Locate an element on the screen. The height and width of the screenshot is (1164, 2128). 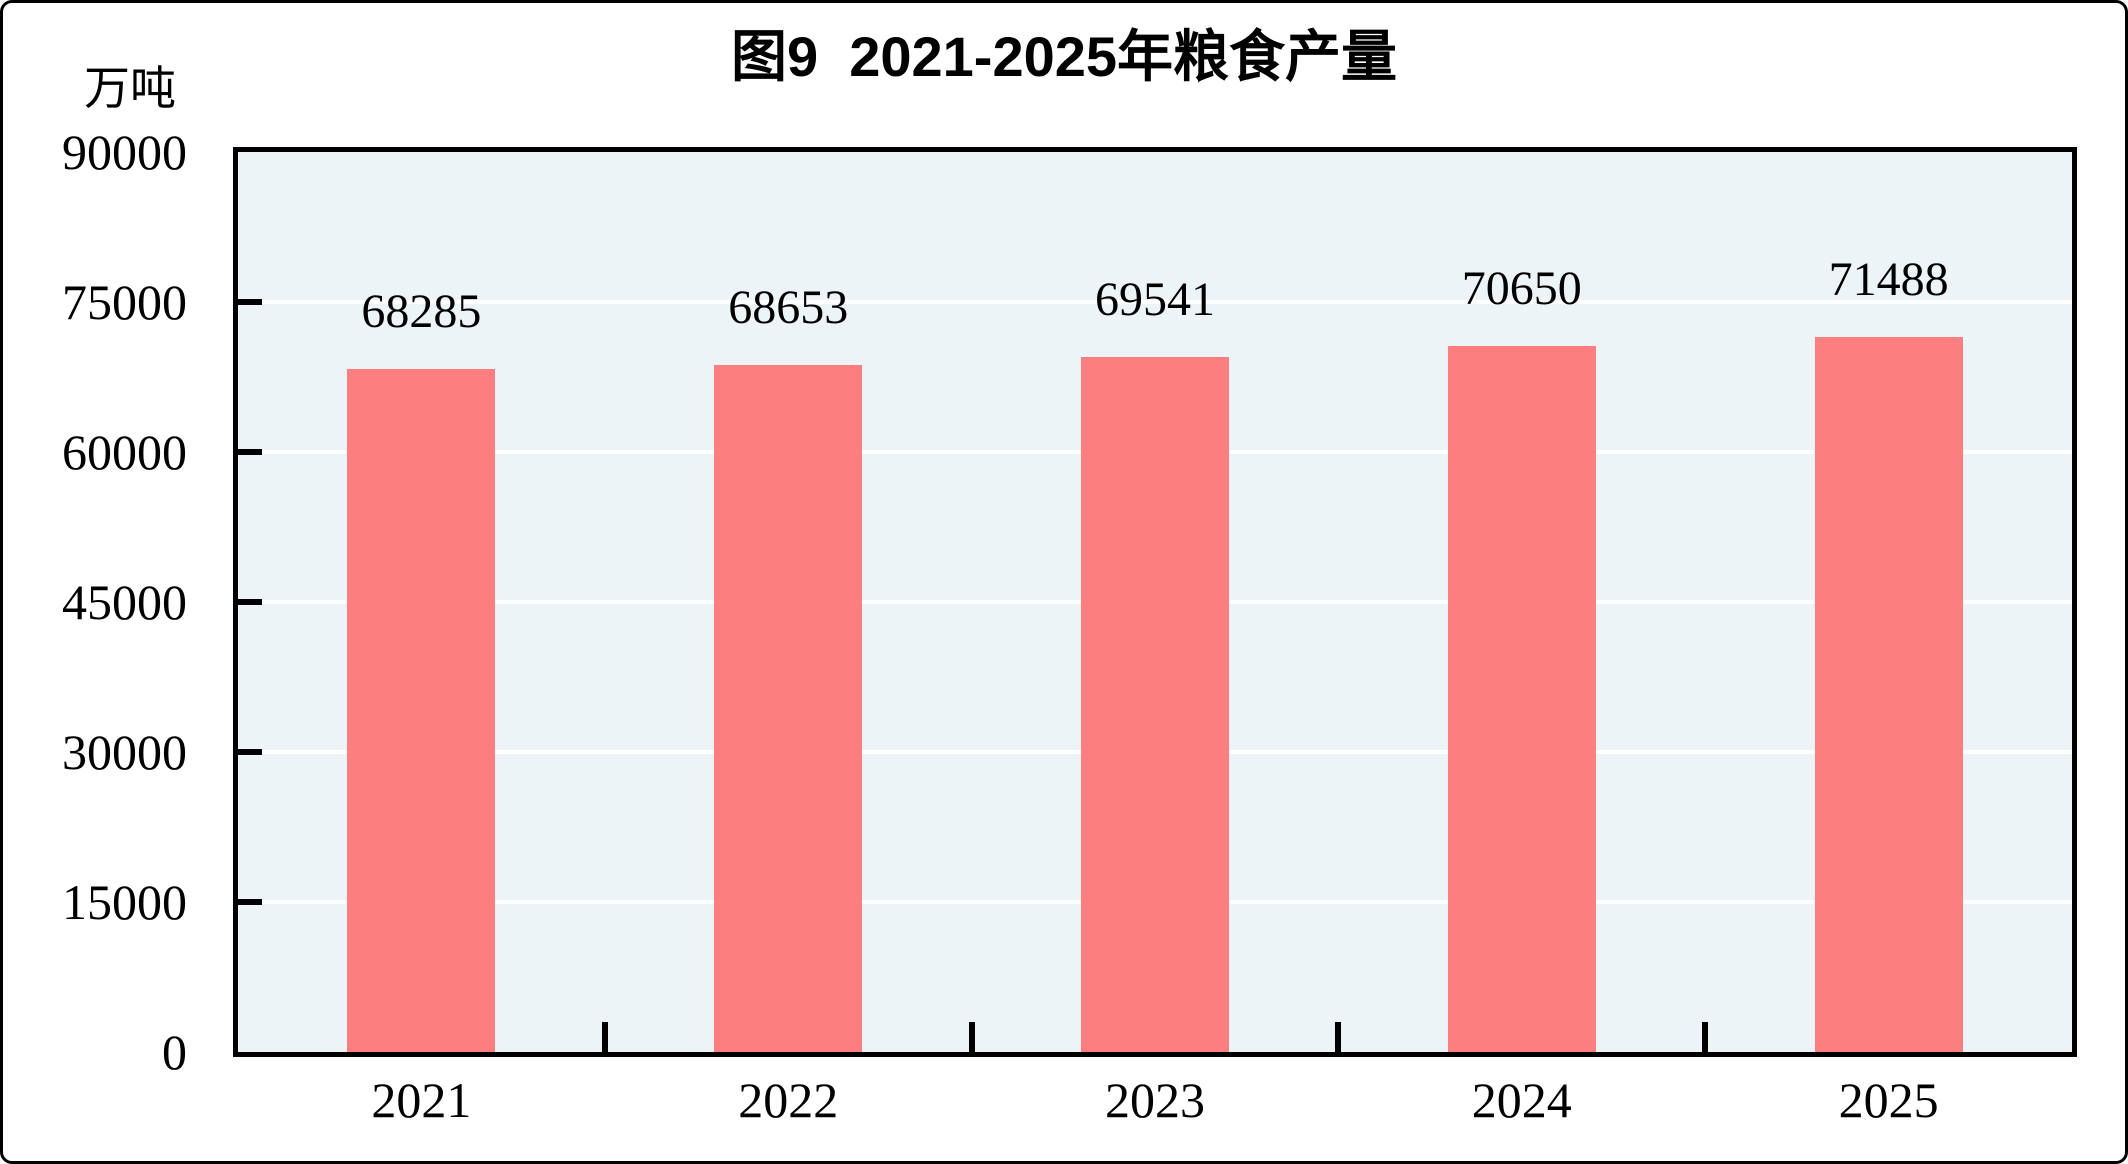
bar-2023 is located at coordinates (1155, 704).